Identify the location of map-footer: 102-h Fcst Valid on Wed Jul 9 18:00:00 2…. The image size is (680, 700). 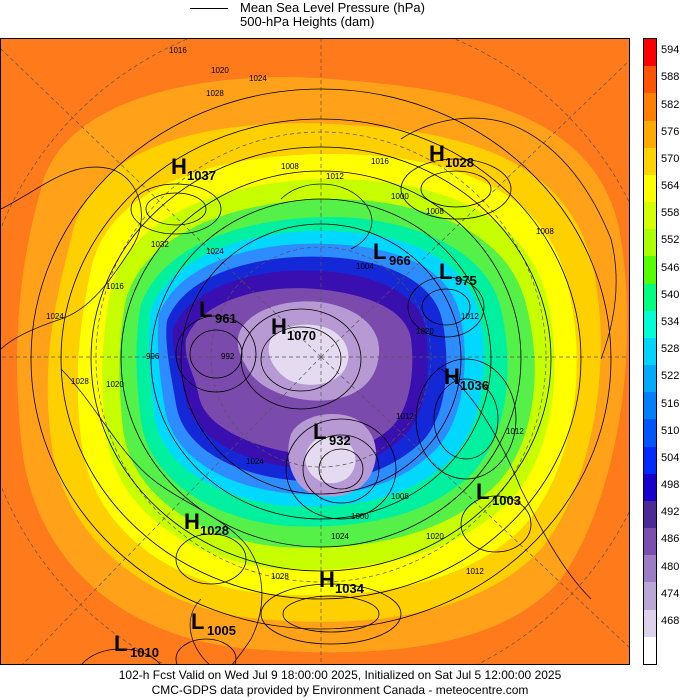
(340, 684).